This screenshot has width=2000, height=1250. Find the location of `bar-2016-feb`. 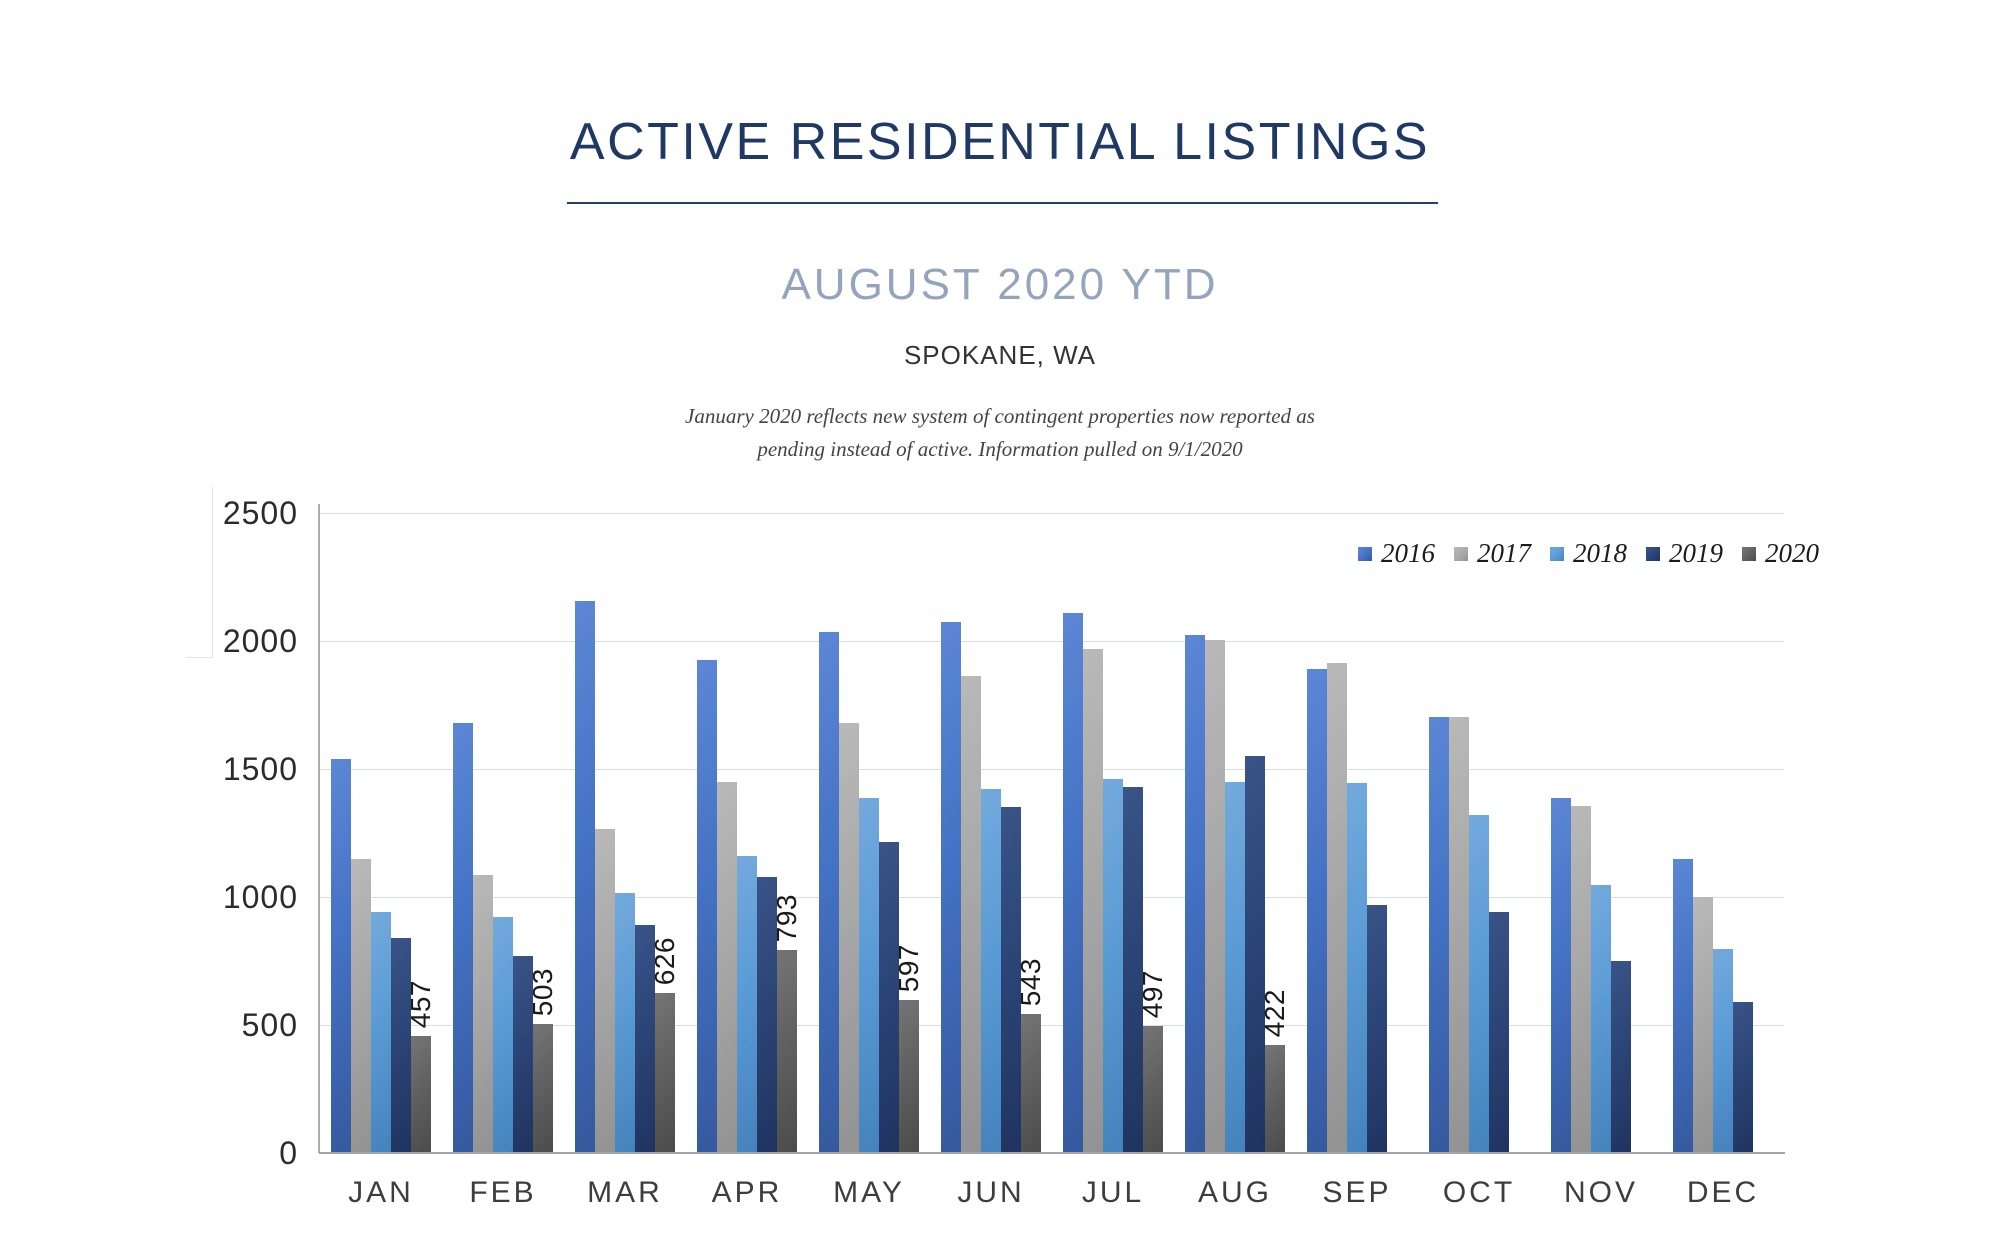

bar-2016-feb is located at coordinates (463, 937).